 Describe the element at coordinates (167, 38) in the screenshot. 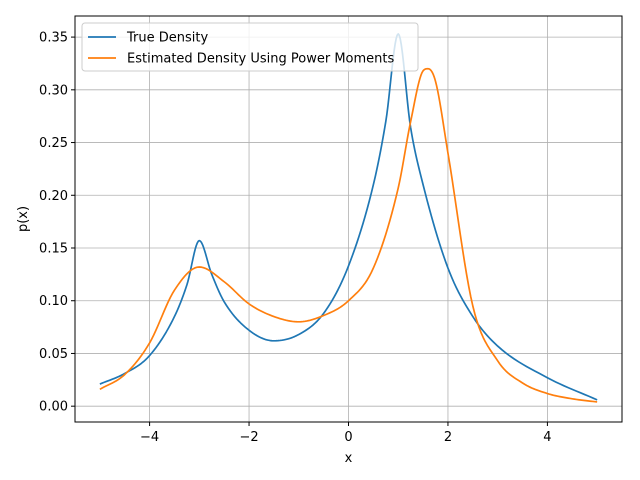

I see `legend-label-true-density: True Density` at that location.